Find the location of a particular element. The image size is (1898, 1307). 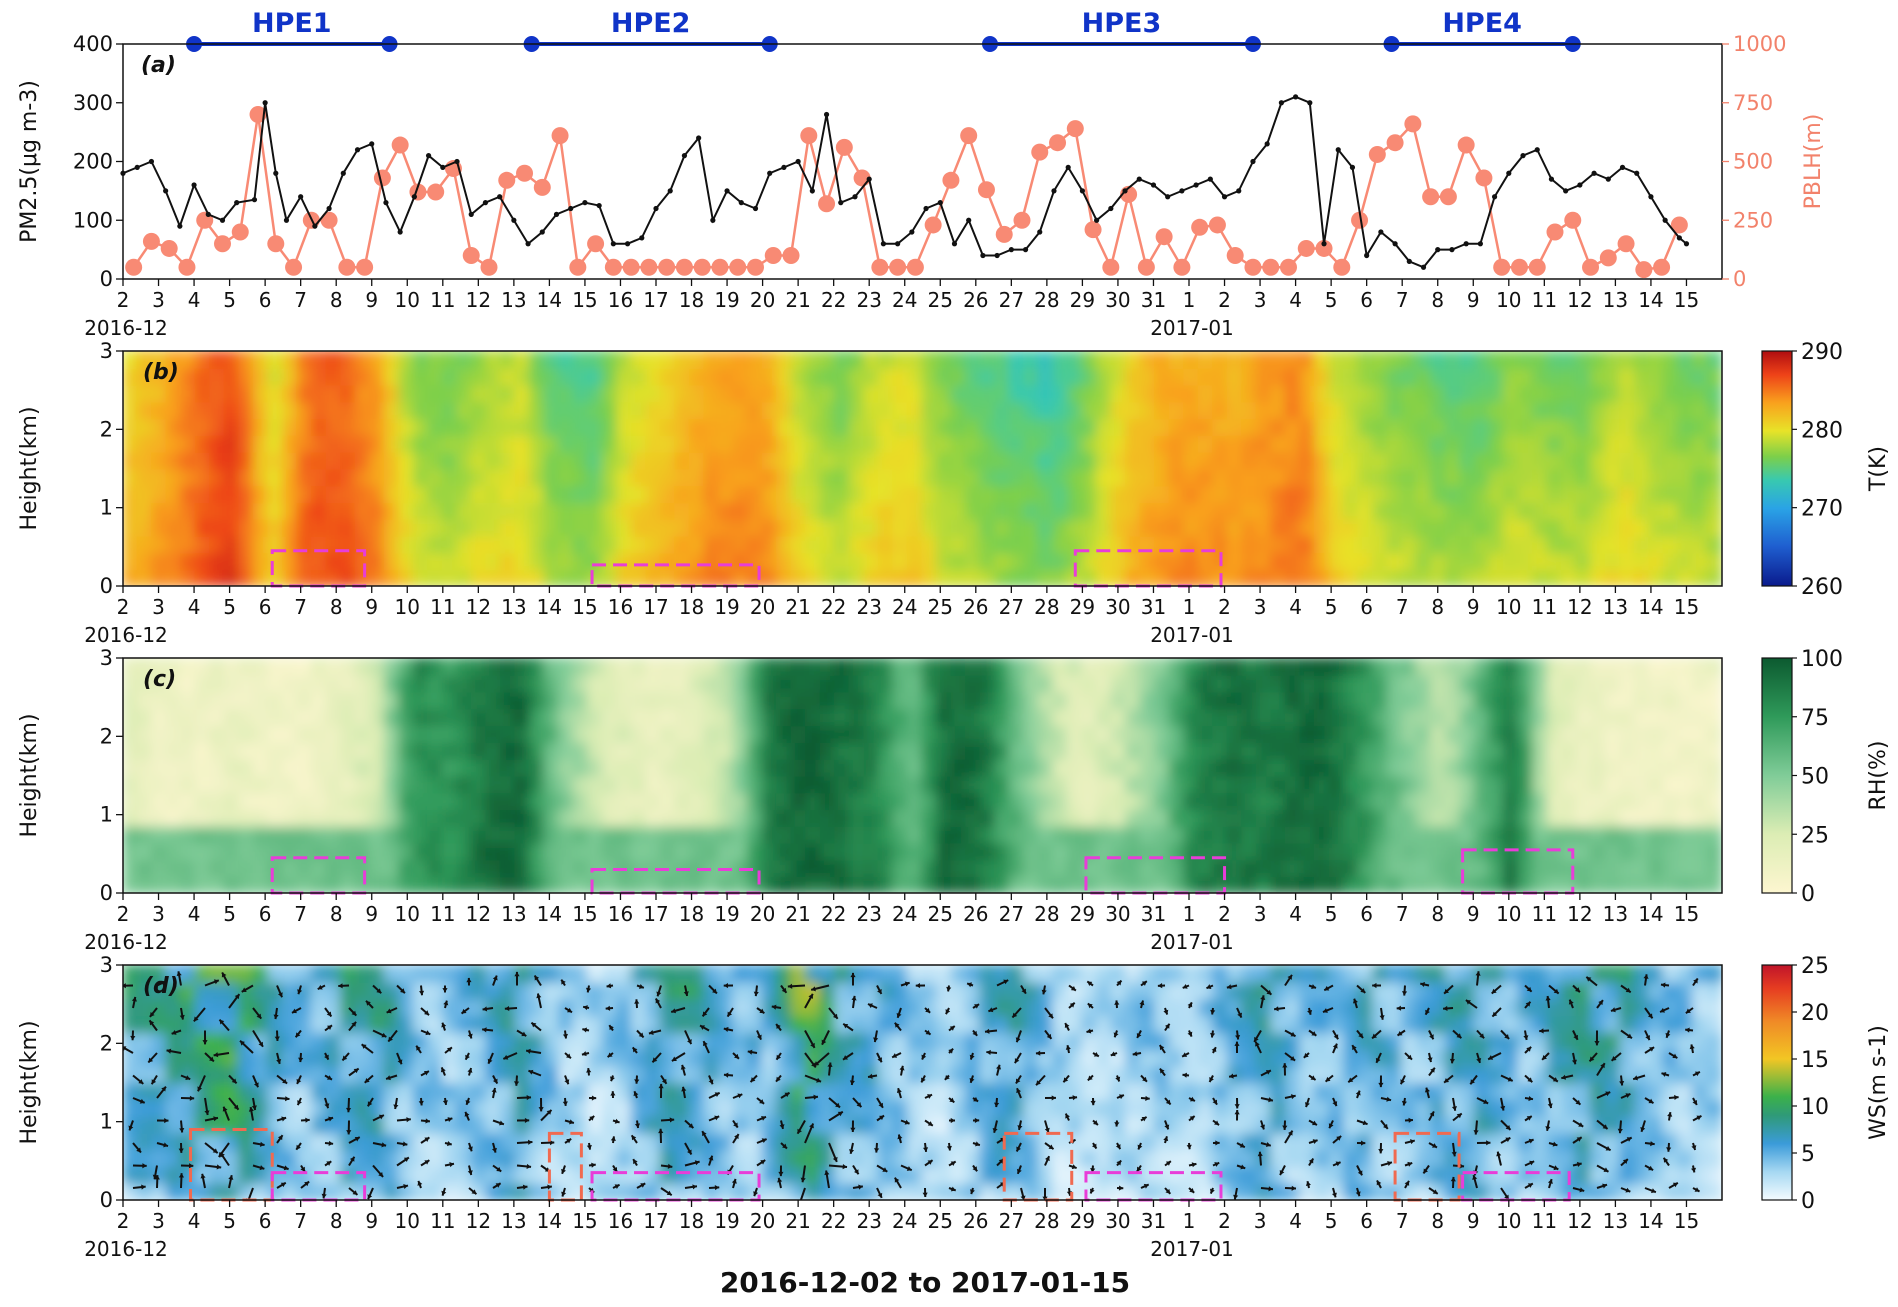

panel-a-xtick-label: 3 is located at coordinates (1260, 300).